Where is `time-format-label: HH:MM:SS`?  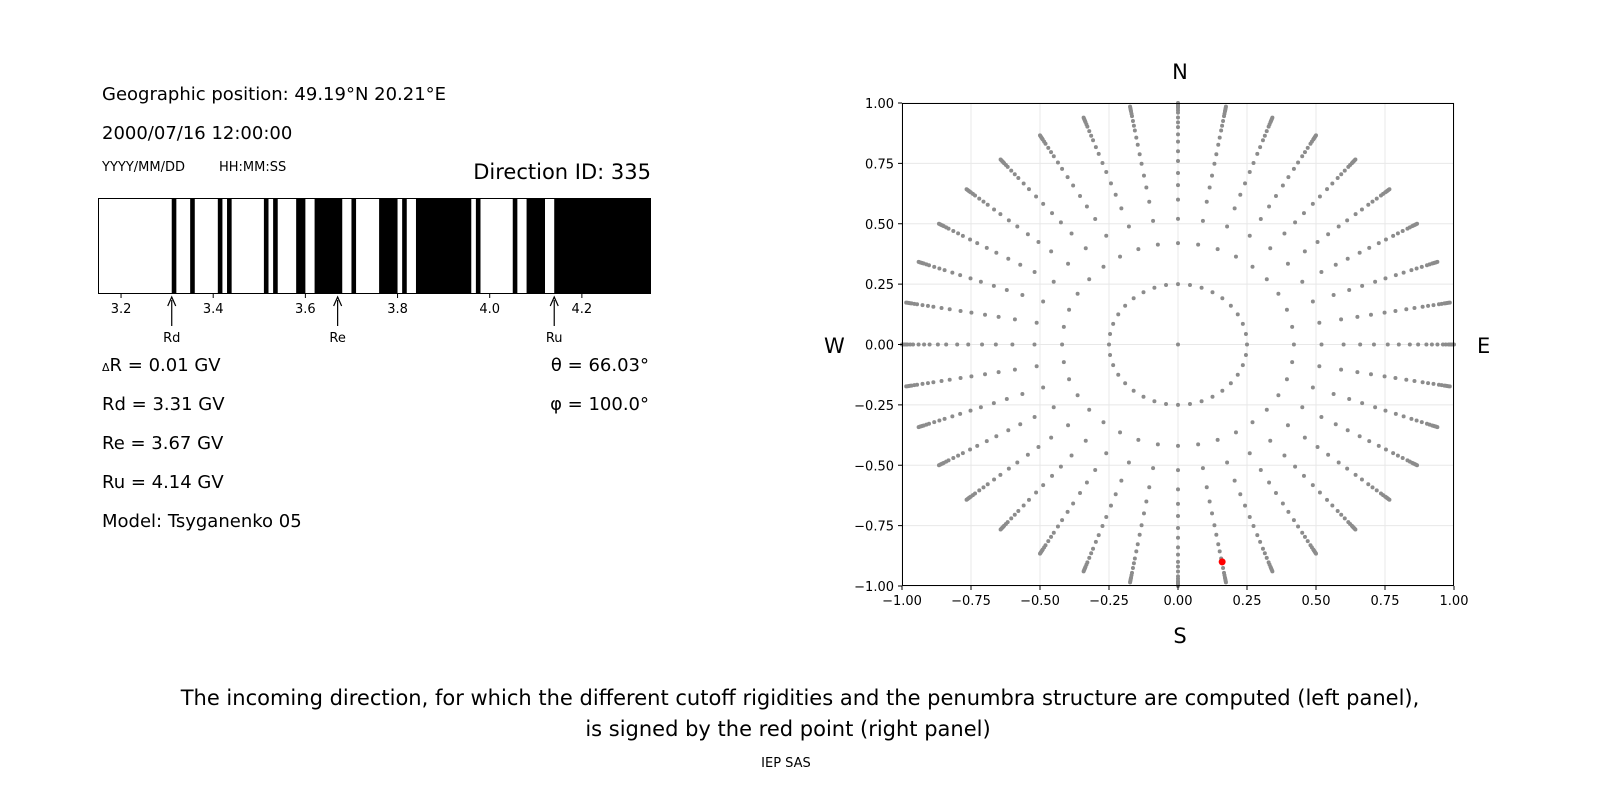 time-format-label: HH:MM:SS is located at coordinates (253, 167).